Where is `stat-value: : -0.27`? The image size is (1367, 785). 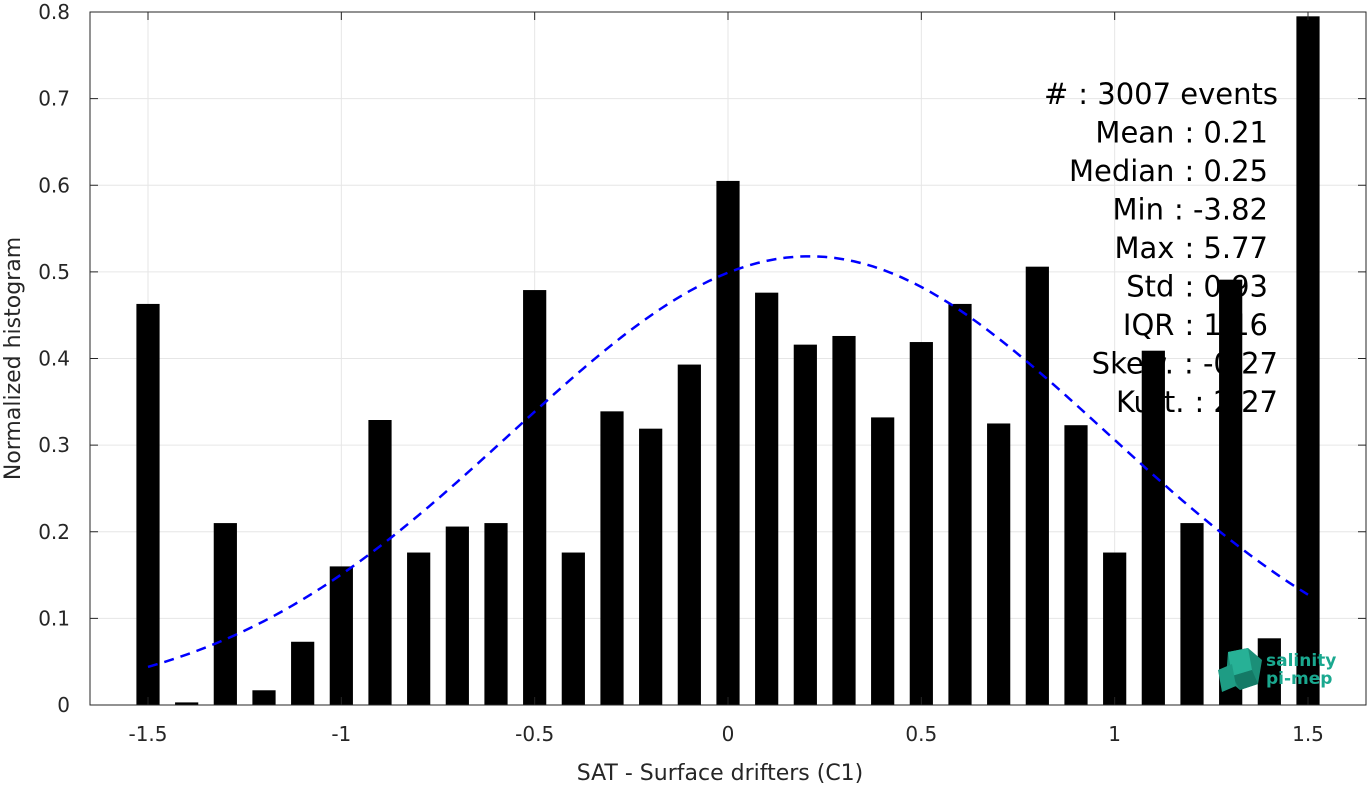 stat-value: : -0.27 is located at coordinates (1231, 364).